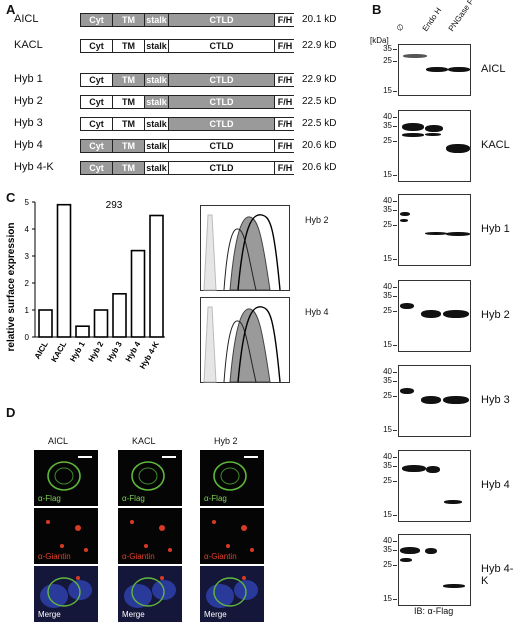 The image size is (520, 625). Describe the element at coordinates (432, 19) in the screenshot. I see `lane-header-endo-h: Endo H` at that location.